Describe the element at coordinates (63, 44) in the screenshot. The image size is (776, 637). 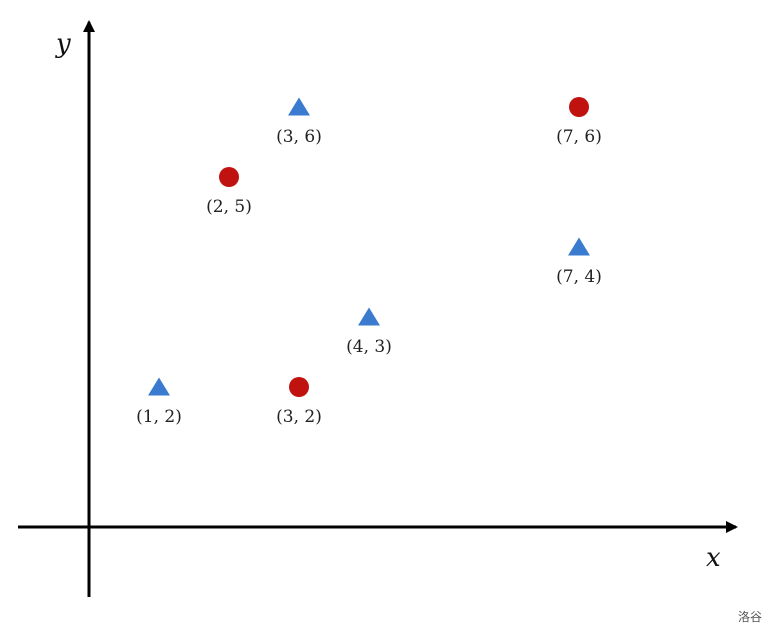
I see `y-axis-label: y` at that location.